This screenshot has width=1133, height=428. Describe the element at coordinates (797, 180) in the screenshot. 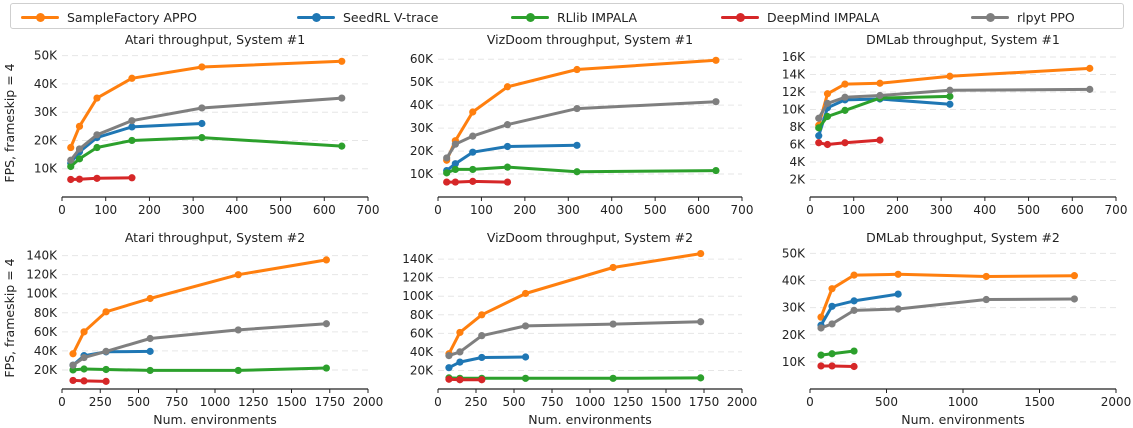

I see `y-tick-label: 2K` at that location.